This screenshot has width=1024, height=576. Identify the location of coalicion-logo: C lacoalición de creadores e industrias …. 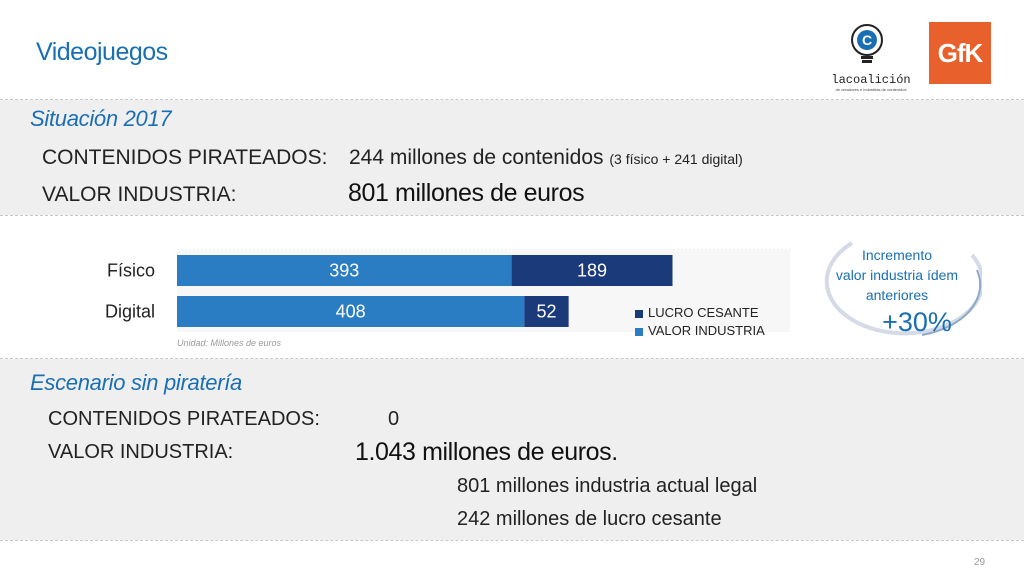
(871, 57).